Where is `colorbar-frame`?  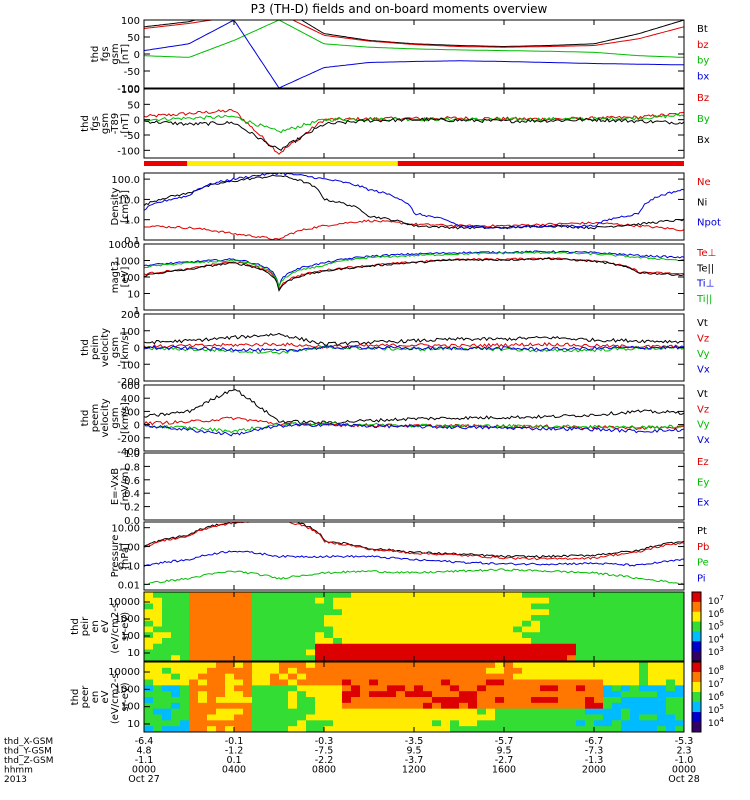 colorbar-frame is located at coordinates (696, 626).